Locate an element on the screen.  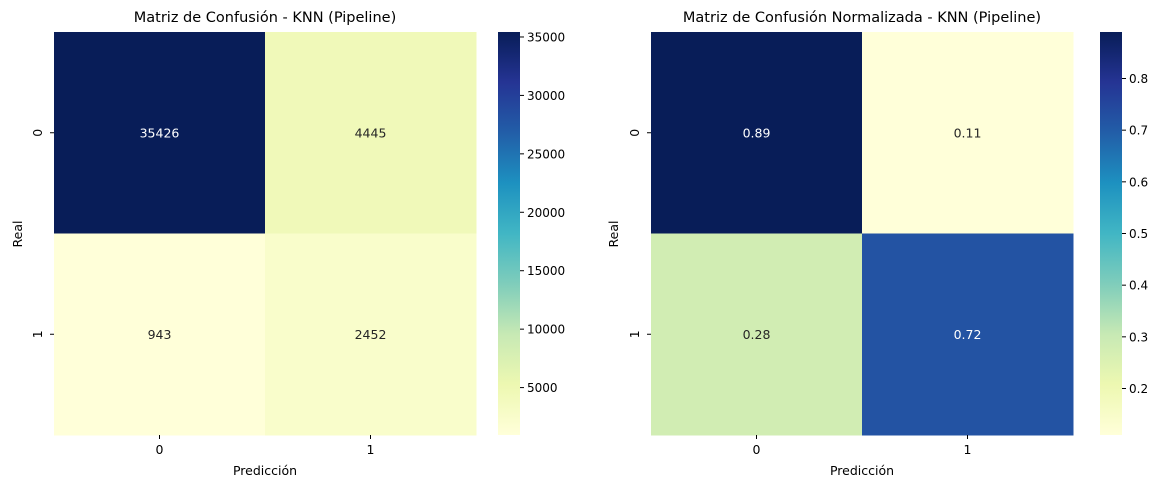
chart-title: Matriz de Confusión - KNN (Pipeline) is located at coordinates (265, 18).